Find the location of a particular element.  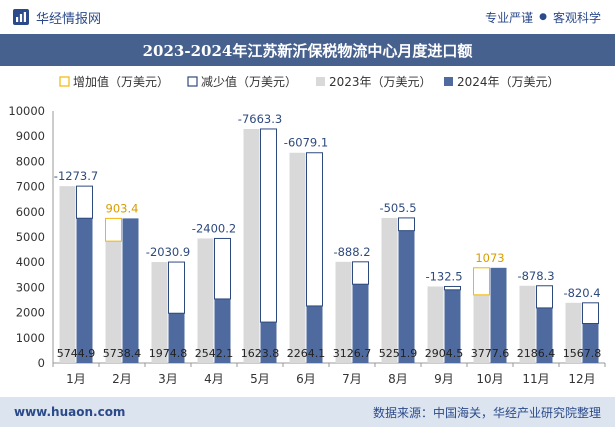

value-label-2024: 2904.5 is located at coordinates (444, 353).